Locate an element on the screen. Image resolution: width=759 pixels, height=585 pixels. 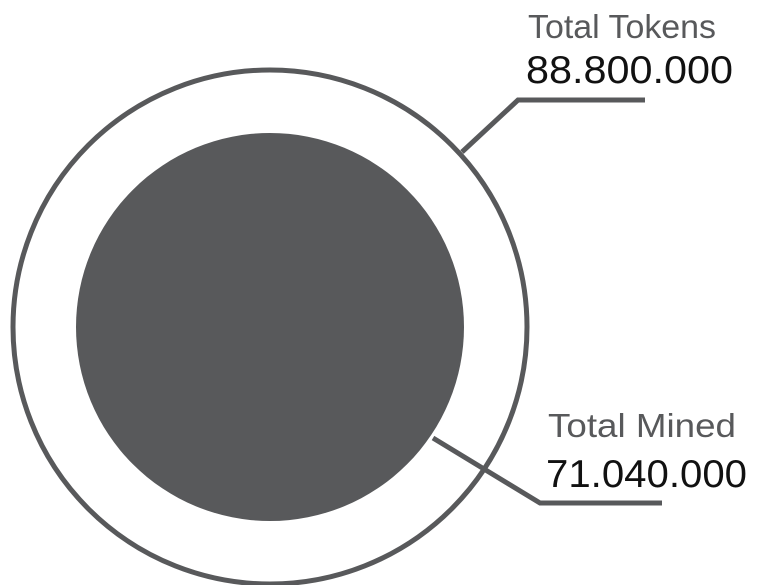
total-tokens-title: Total Tokens is located at coordinates (622, 26).